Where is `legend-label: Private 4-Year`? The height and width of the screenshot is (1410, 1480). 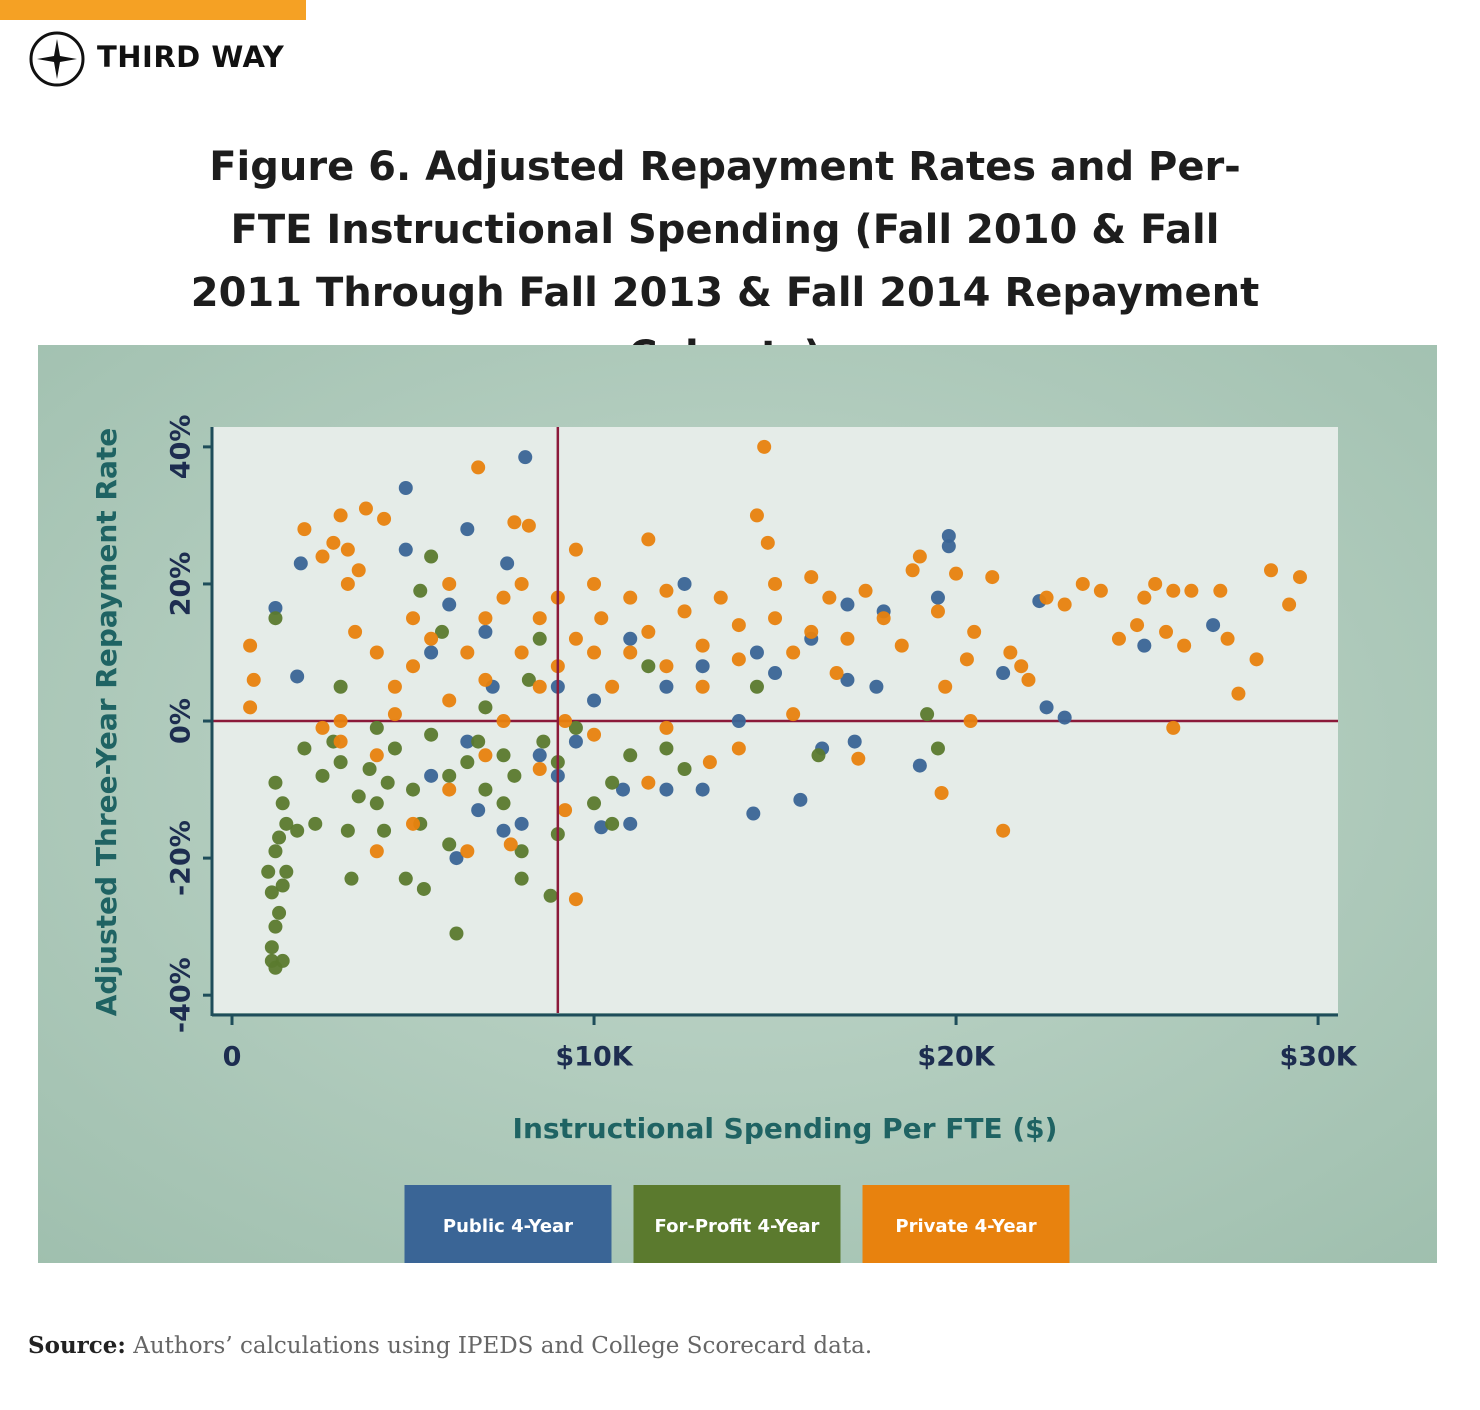 legend-label: Private 4-Year is located at coordinates (965, 1226).